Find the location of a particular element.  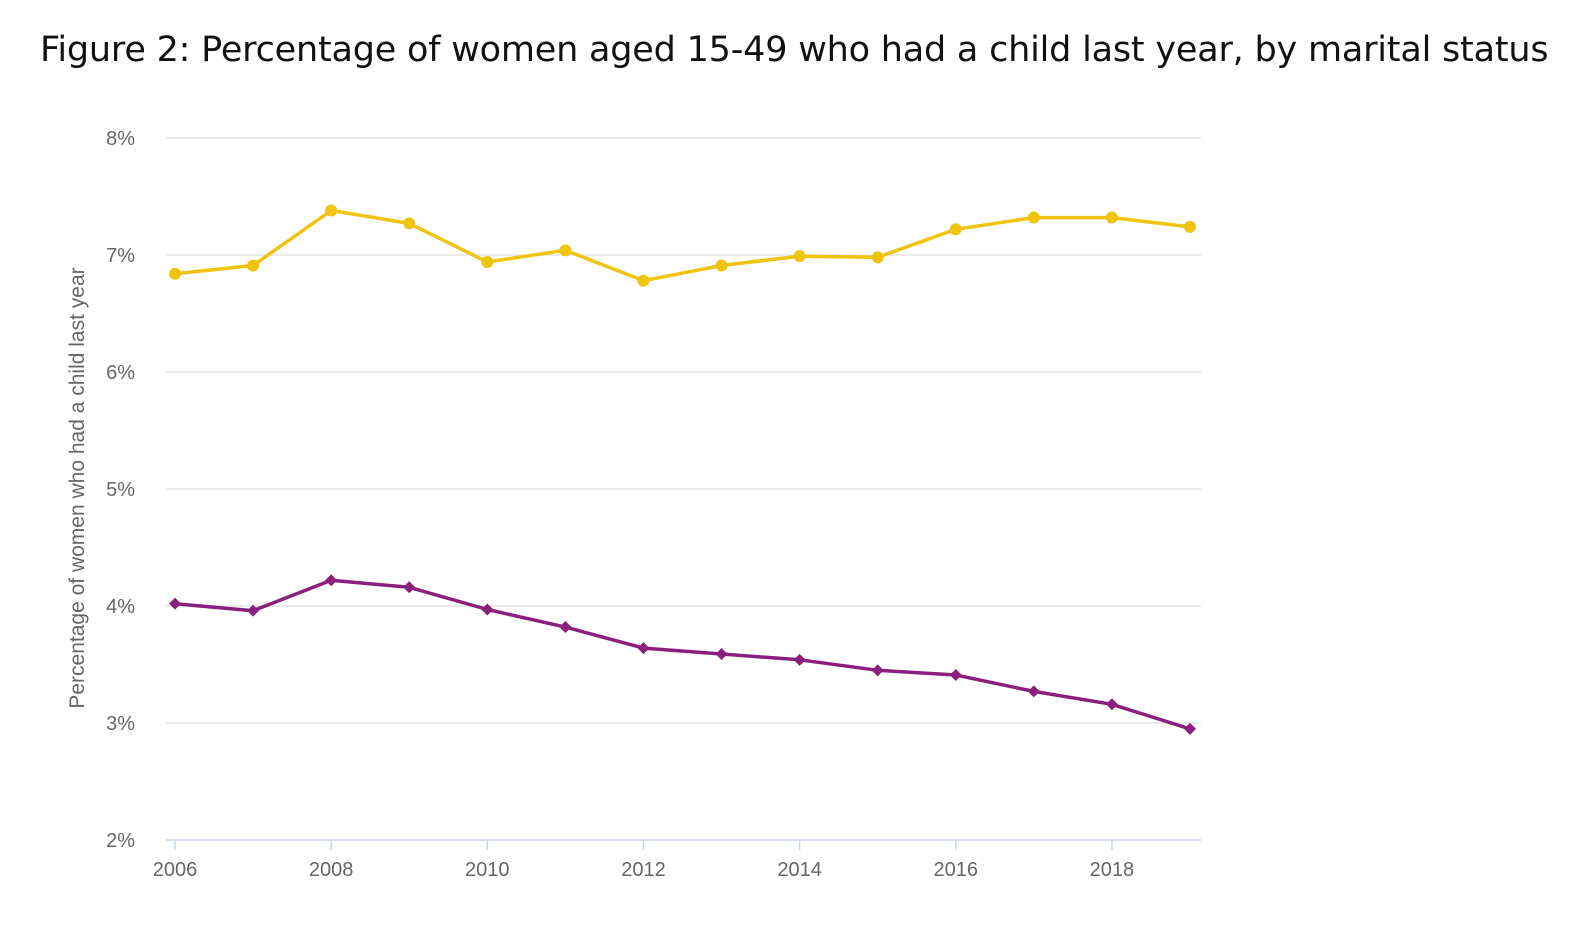

x-axis-tick-labels: 2006 2008 2010 2012 2014 2016 2018 is located at coordinates (643, 870).